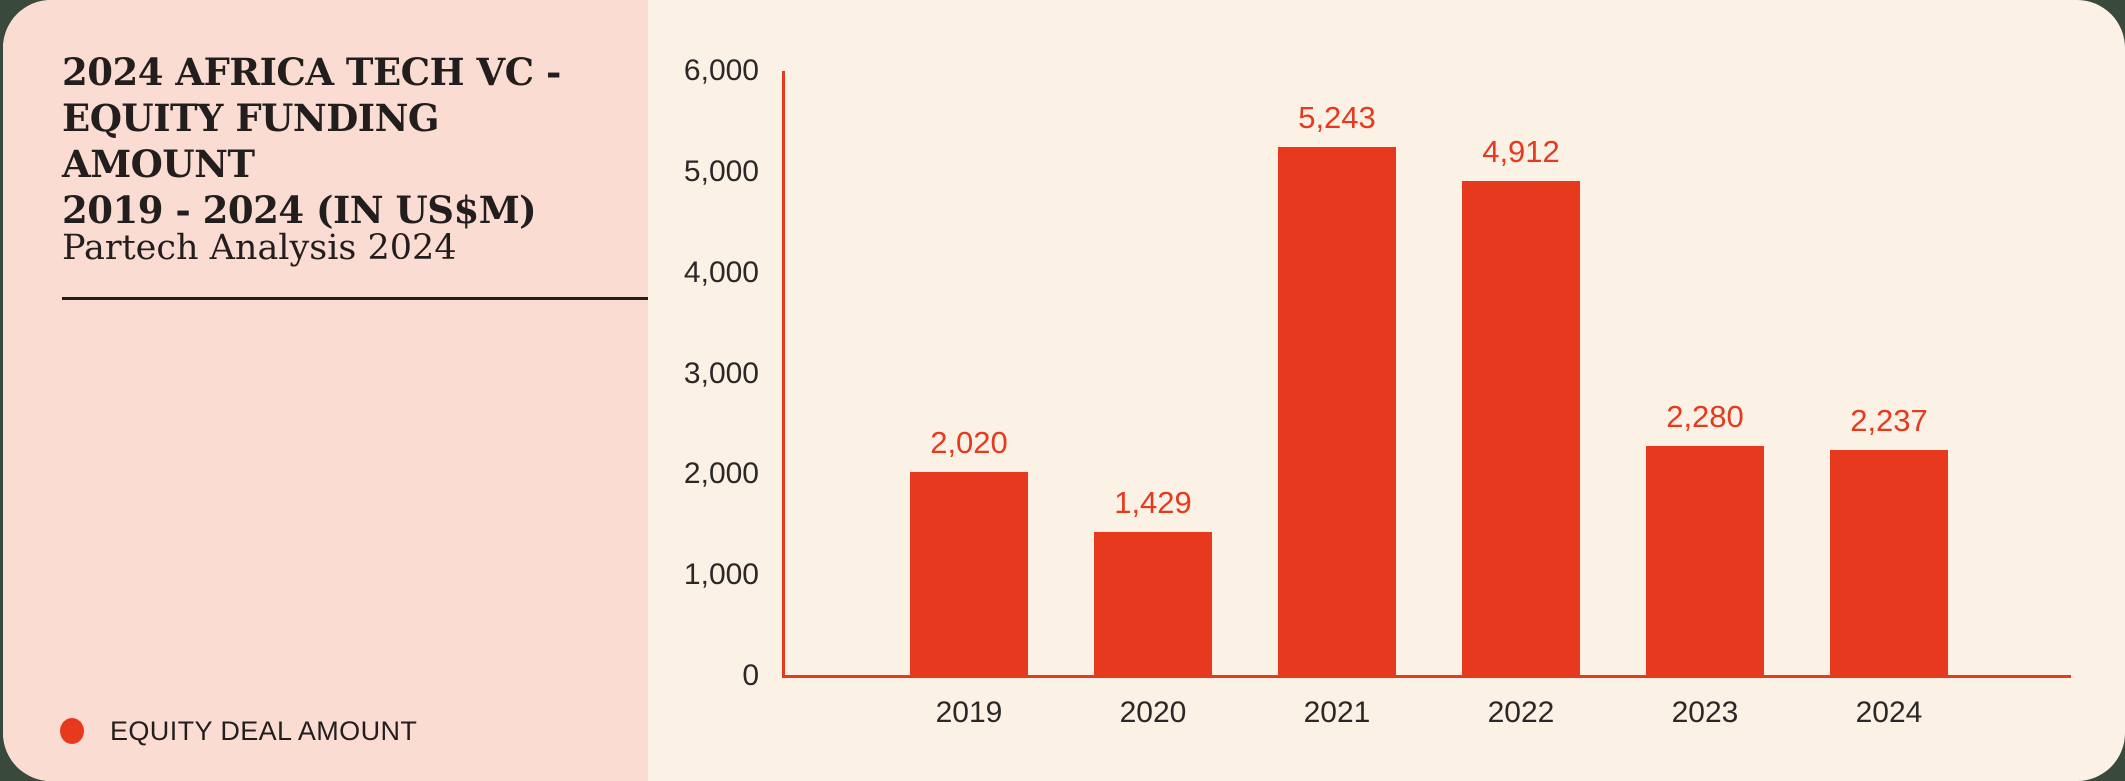  Describe the element at coordinates (1521, 151) in the screenshot. I see `bar-value-label: 4,912` at that location.